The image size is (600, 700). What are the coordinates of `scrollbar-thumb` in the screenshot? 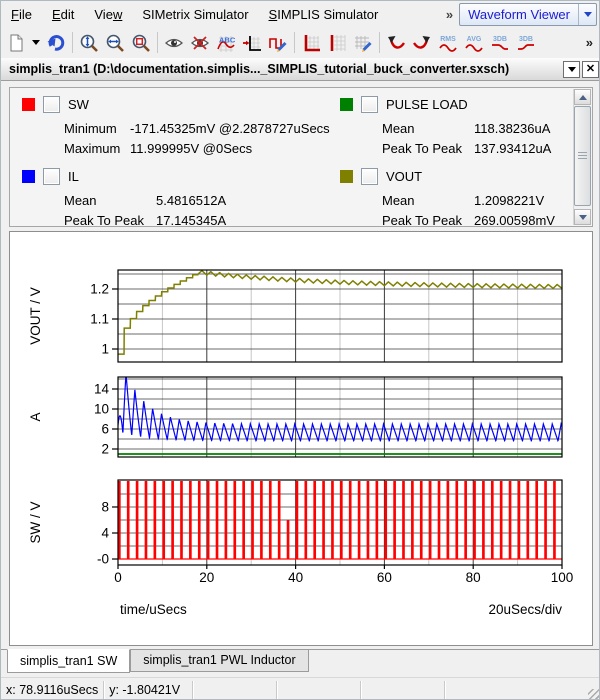 It's located at (582, 156).